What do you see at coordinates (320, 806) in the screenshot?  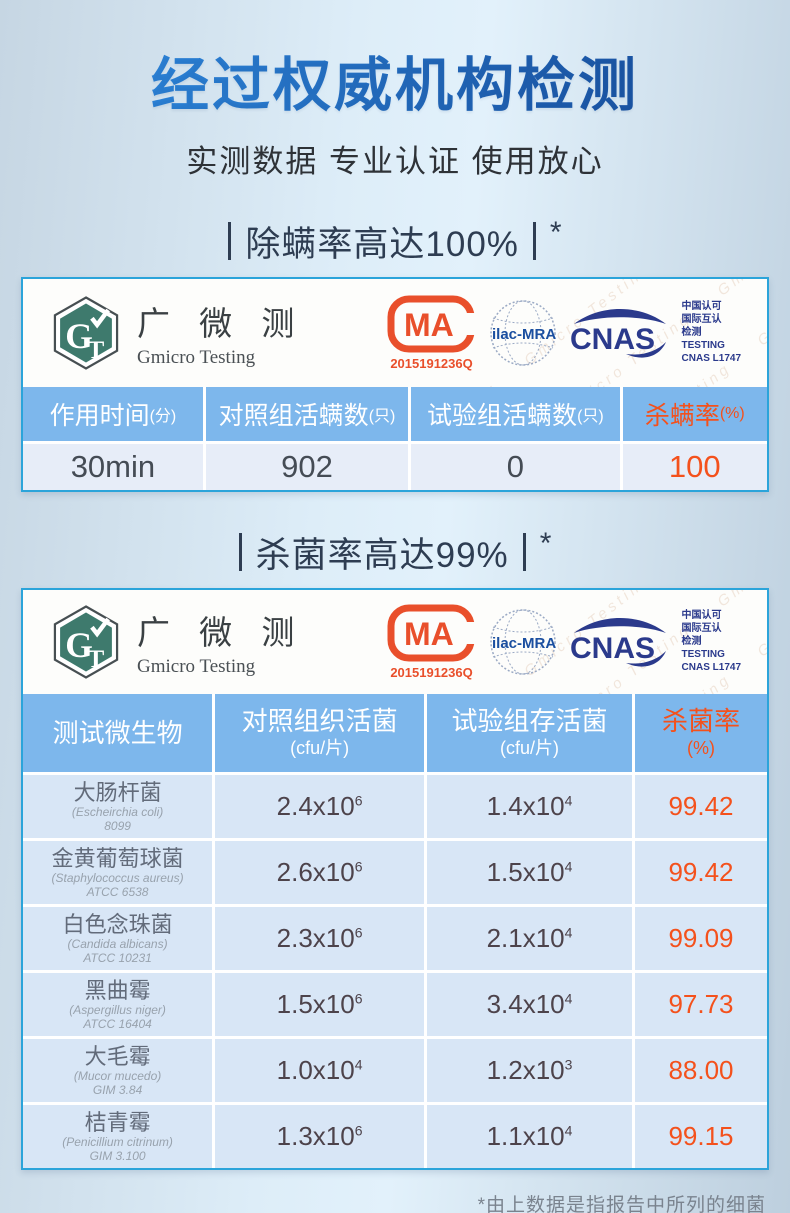 I see `control-count-cell: 2.4x106` at bounding box center [320, 806].